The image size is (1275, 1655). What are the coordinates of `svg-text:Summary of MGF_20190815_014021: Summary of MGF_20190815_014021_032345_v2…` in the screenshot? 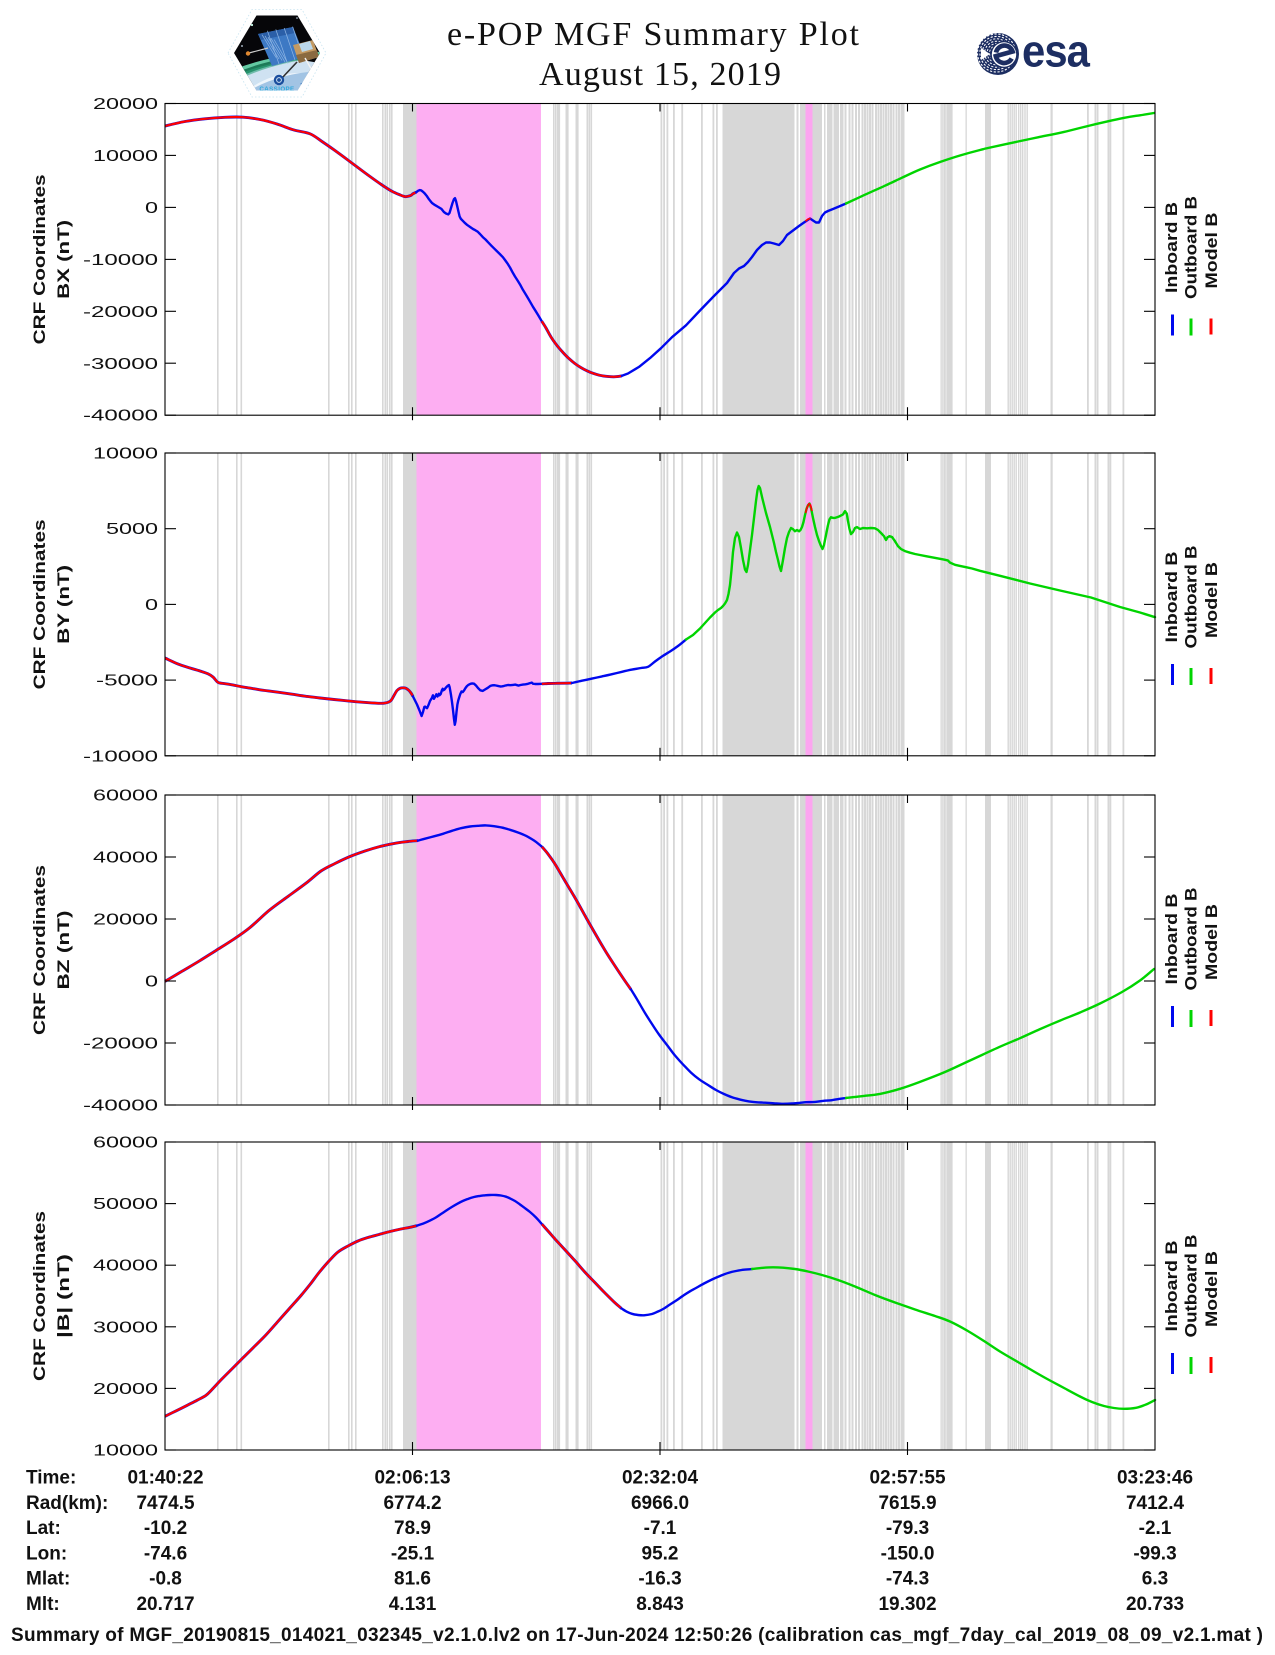 It's located at (637, 1635).